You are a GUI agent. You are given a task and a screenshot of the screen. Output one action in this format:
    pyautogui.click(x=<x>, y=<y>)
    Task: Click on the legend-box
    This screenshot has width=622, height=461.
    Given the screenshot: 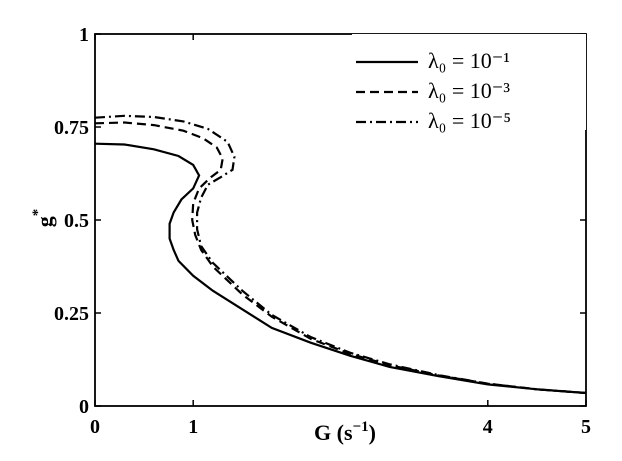 What is the action you would take?
    pyautogui.click(x=469, y=82)
    